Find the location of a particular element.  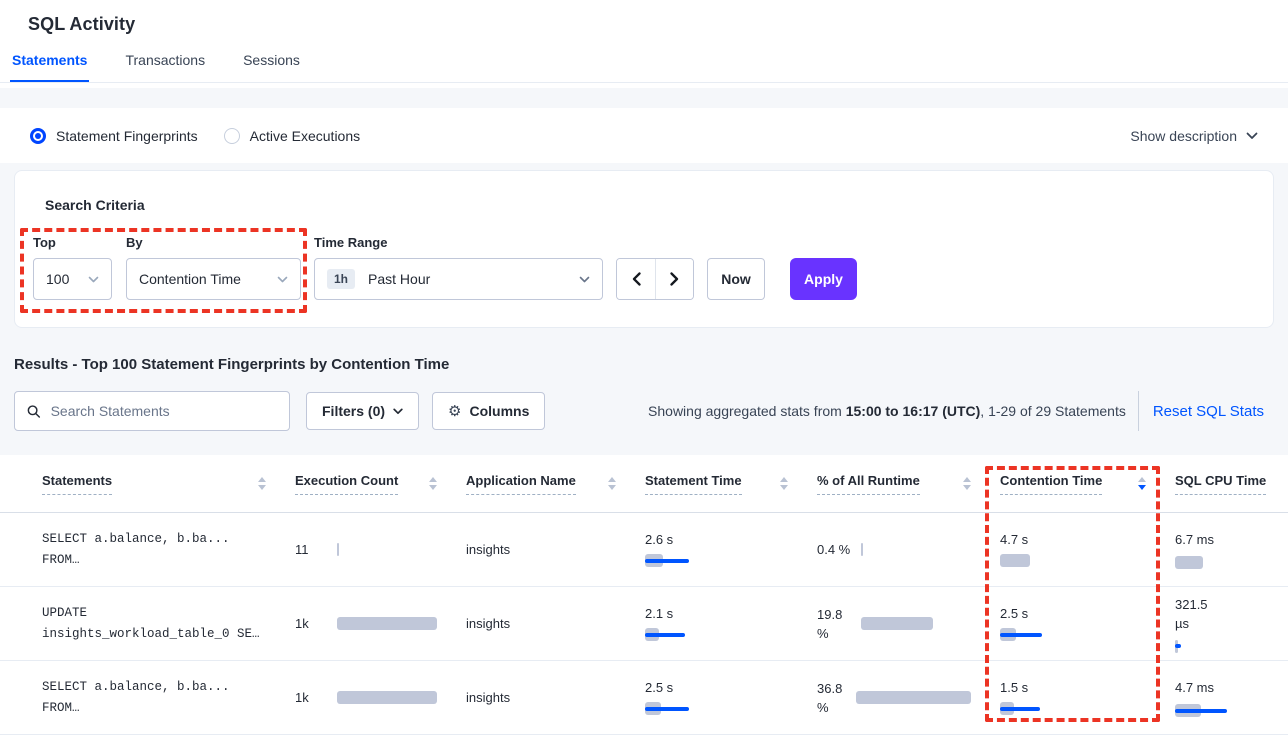

columns-button: ⚙ Columns is located at coordinates (489, 411).